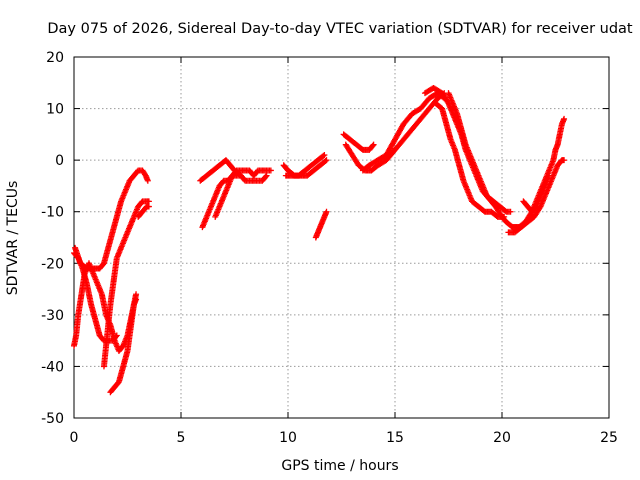  I want to click on y-tick-label: 20, so click(55, 58).